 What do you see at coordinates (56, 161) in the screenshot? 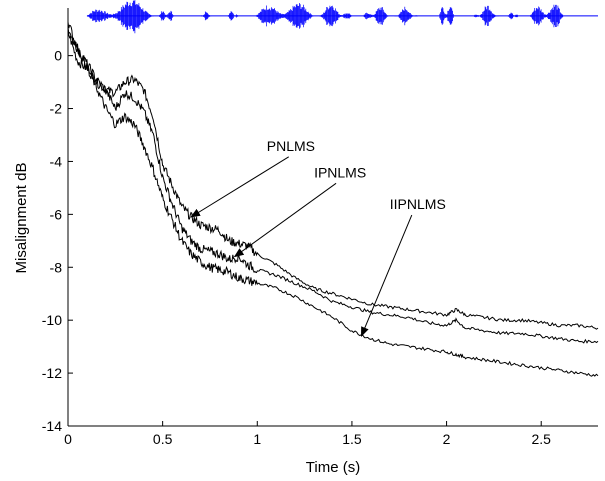
I see `y-tick-label: -4` at bounding box center [56, 161].